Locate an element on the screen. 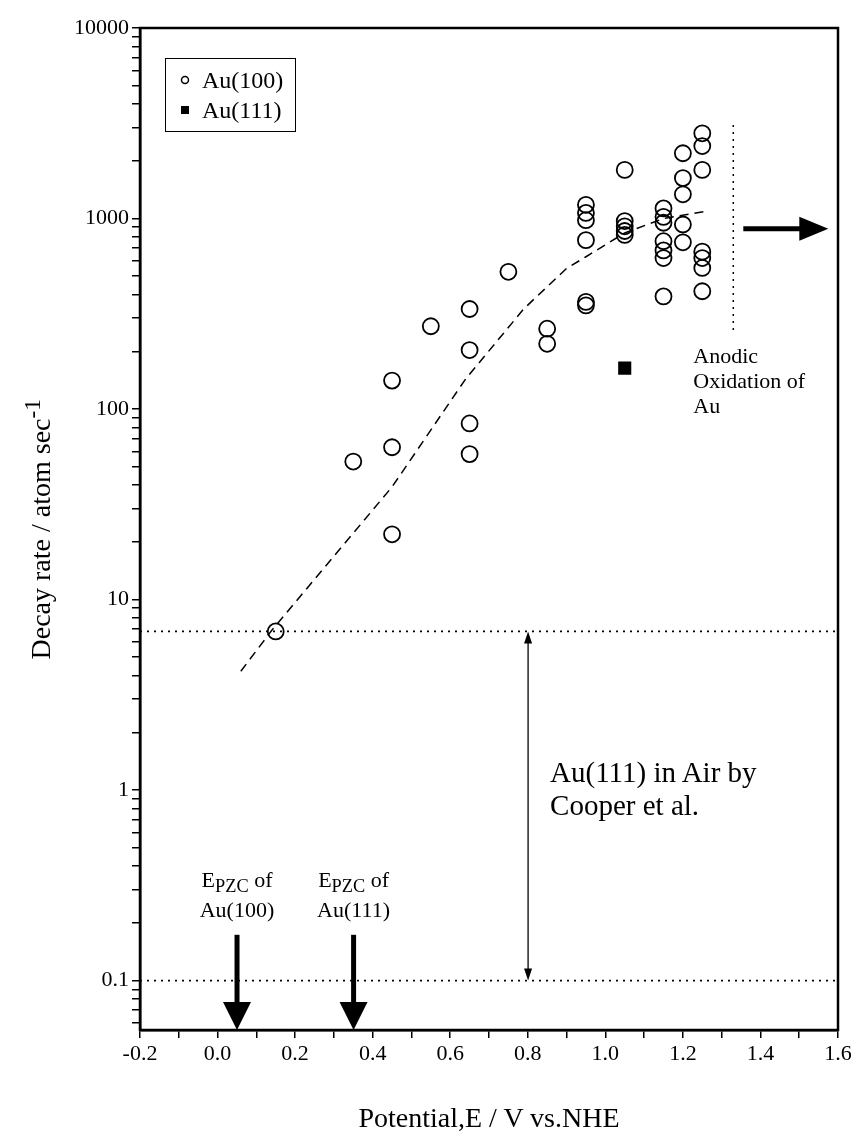 The width and height of the screenshot is (860, 1140). x-axis-title: Potential,E / V vs.NHE is located at coordinates (489, 1117).